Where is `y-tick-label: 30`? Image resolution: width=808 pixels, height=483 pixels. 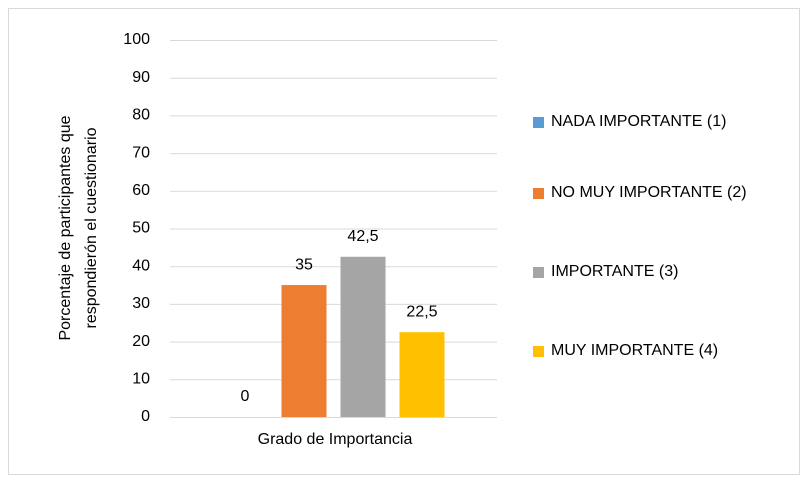 y-tick-label: 30 is located at coordinates (141, 303).